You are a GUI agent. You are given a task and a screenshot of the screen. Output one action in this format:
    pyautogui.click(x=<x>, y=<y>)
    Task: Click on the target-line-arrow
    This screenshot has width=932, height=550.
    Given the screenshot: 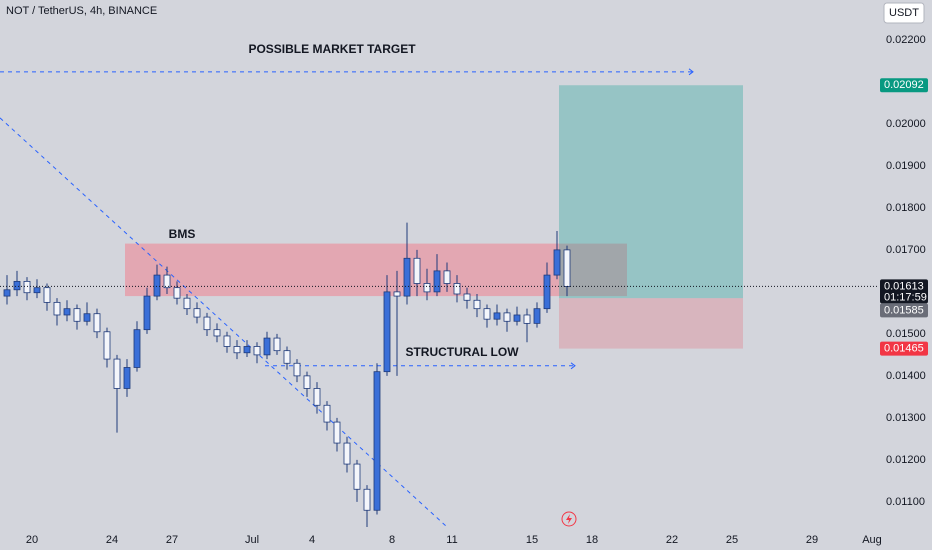 What is the action you would take?
    pyautogui.click(x=691, y=72)
    